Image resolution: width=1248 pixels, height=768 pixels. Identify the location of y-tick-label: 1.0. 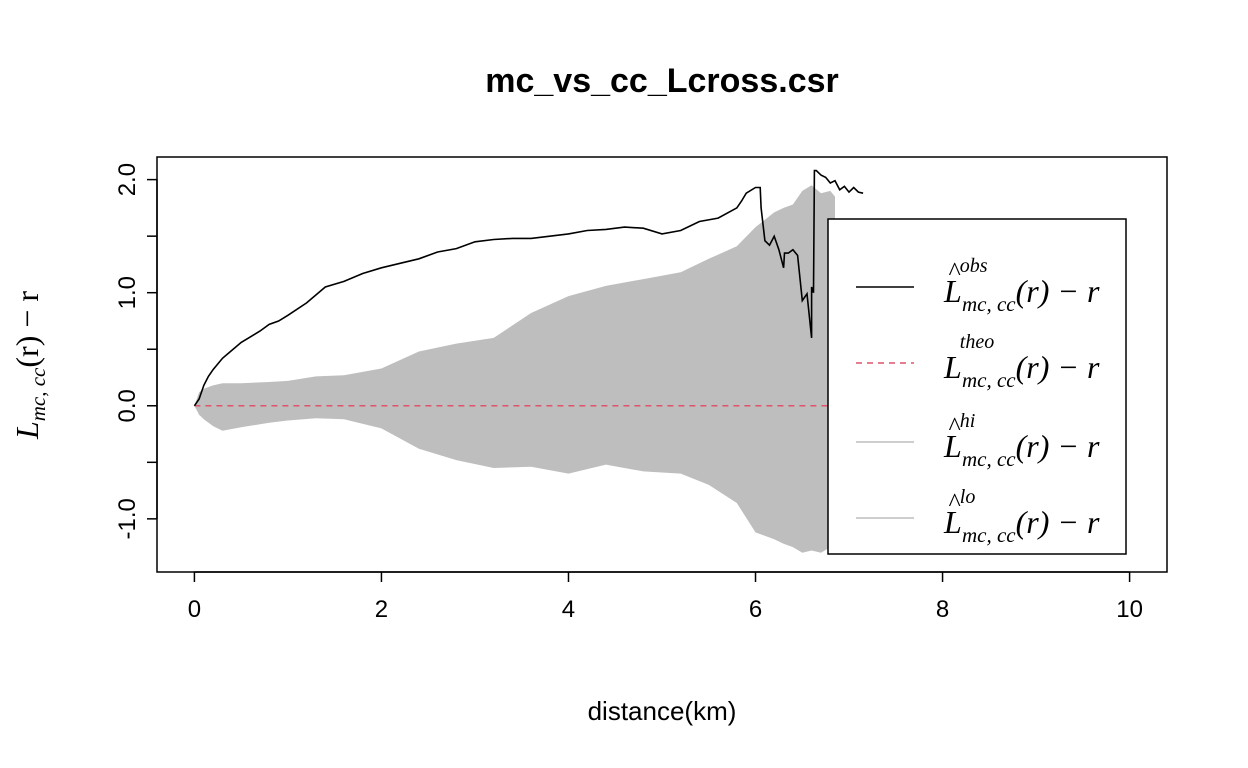
(127, 292).